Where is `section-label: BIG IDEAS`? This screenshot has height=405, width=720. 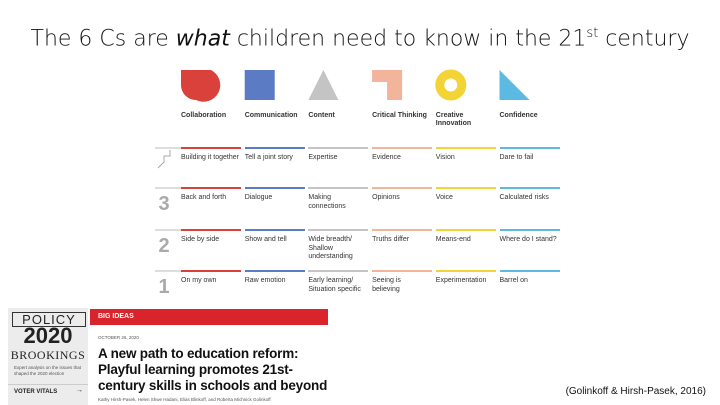
section-label: BIG IDEAS is located at coordinates (116, 316).